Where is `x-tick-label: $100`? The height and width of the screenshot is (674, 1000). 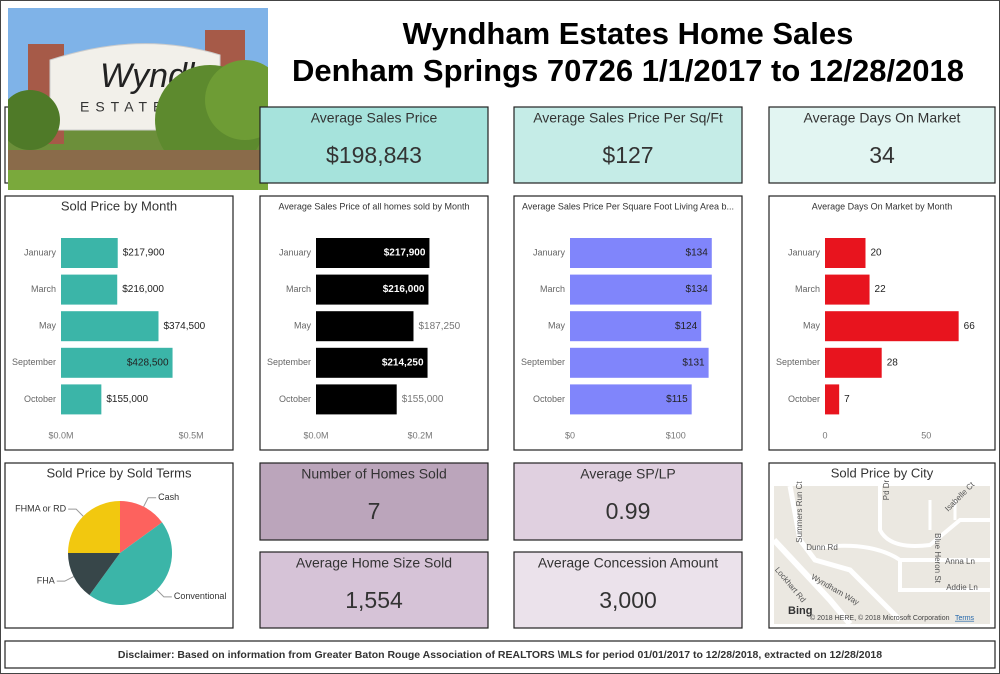 x-tick-label: $100 is located at coordinates (676, 435).